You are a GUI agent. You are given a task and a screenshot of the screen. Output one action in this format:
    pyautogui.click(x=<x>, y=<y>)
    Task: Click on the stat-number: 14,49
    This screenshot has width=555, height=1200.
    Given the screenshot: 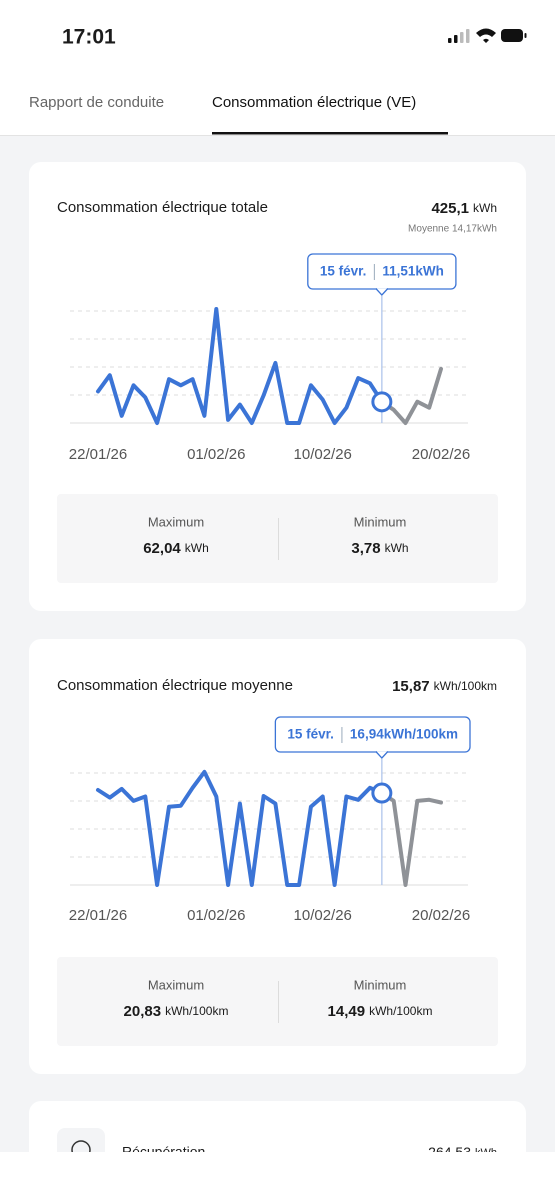 What is the action you would take?
    pyautogui.click(x=347, y=1011)
    